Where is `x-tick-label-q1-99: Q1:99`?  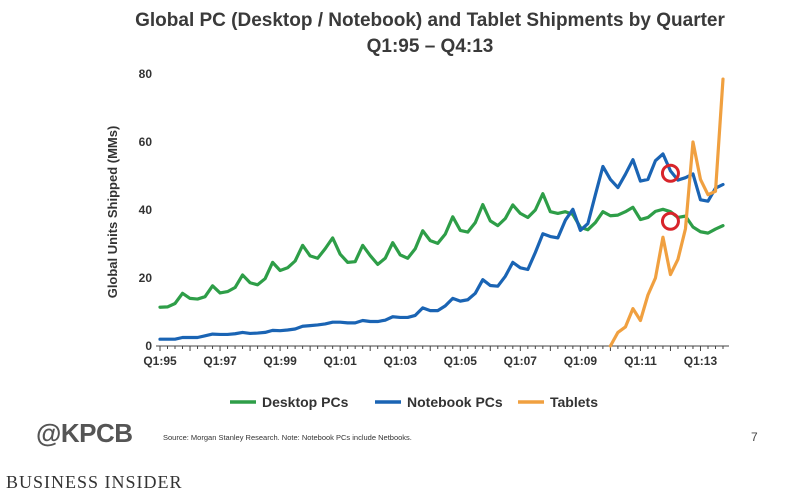 x-tick-label-q1-99: Q1:99 is located at coordinates (280, 361).